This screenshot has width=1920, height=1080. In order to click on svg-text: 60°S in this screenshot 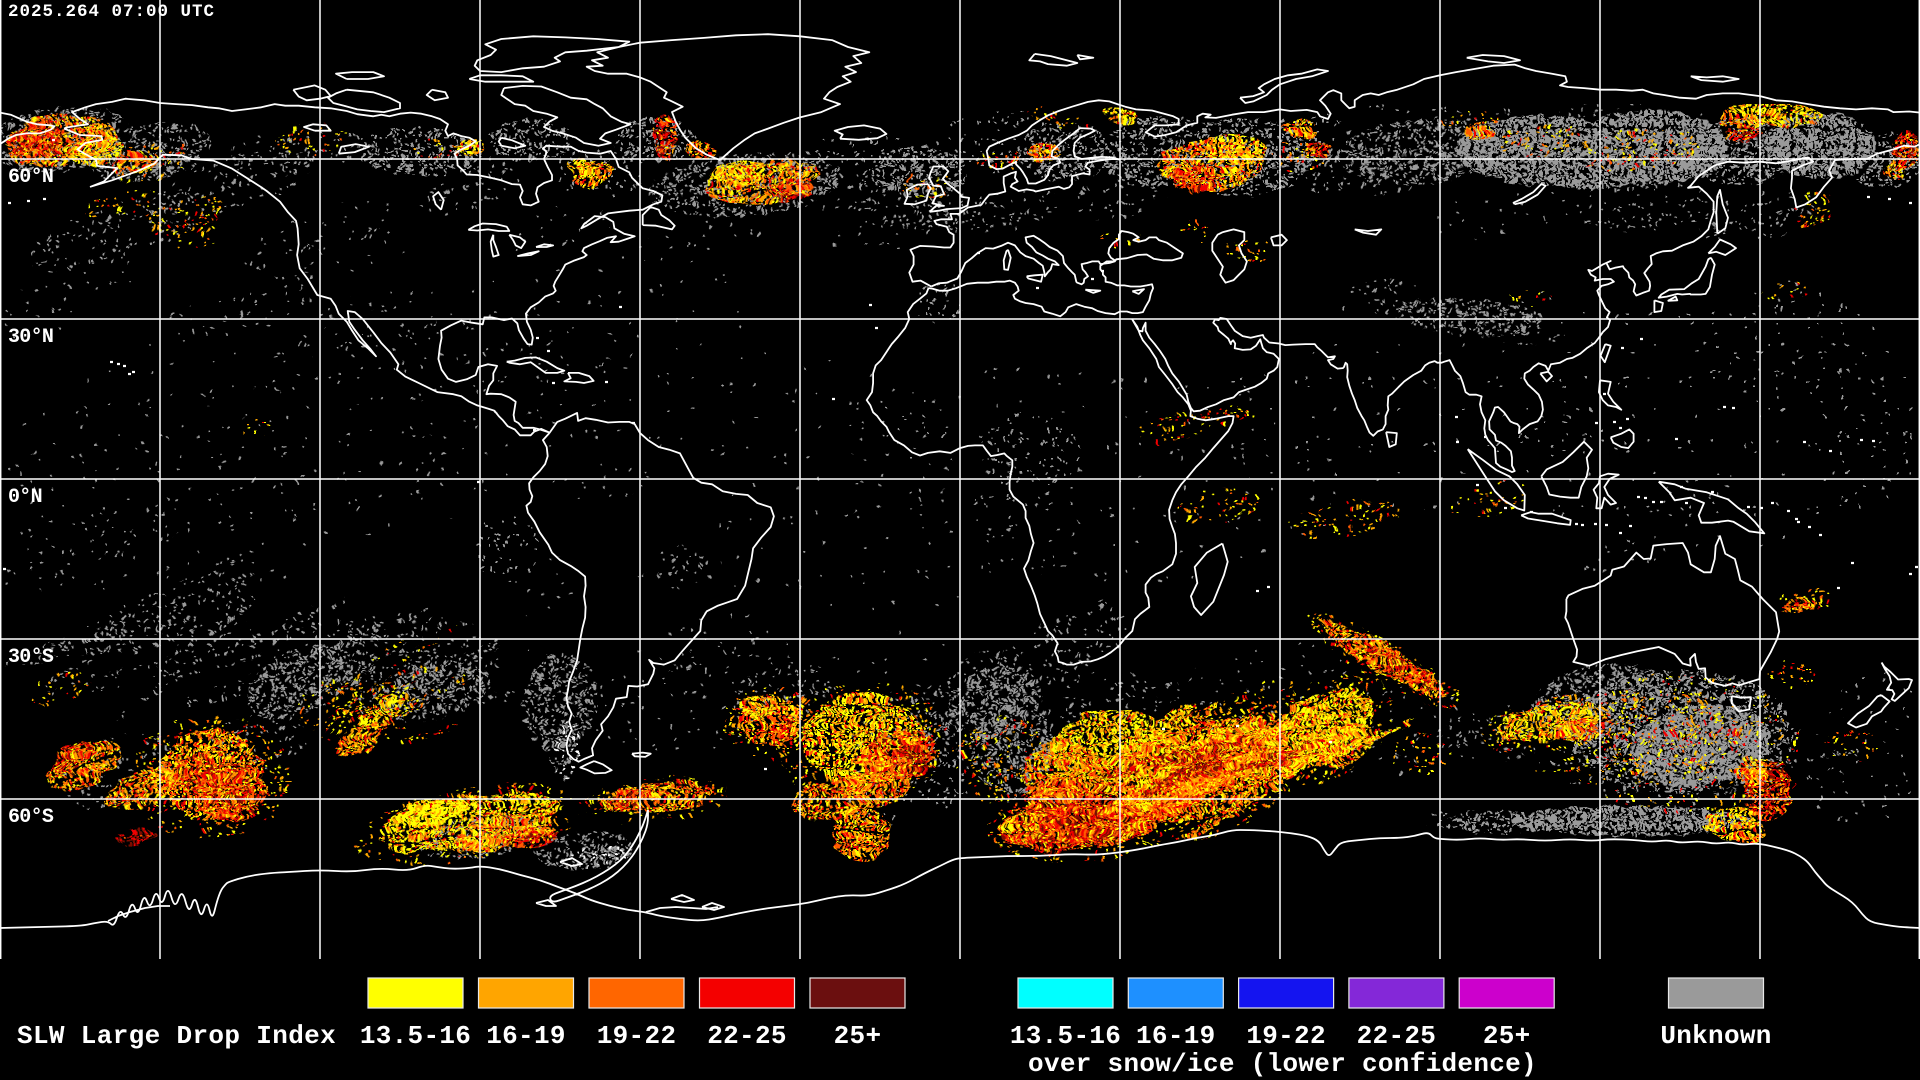, I will do `click(31, 817)`.